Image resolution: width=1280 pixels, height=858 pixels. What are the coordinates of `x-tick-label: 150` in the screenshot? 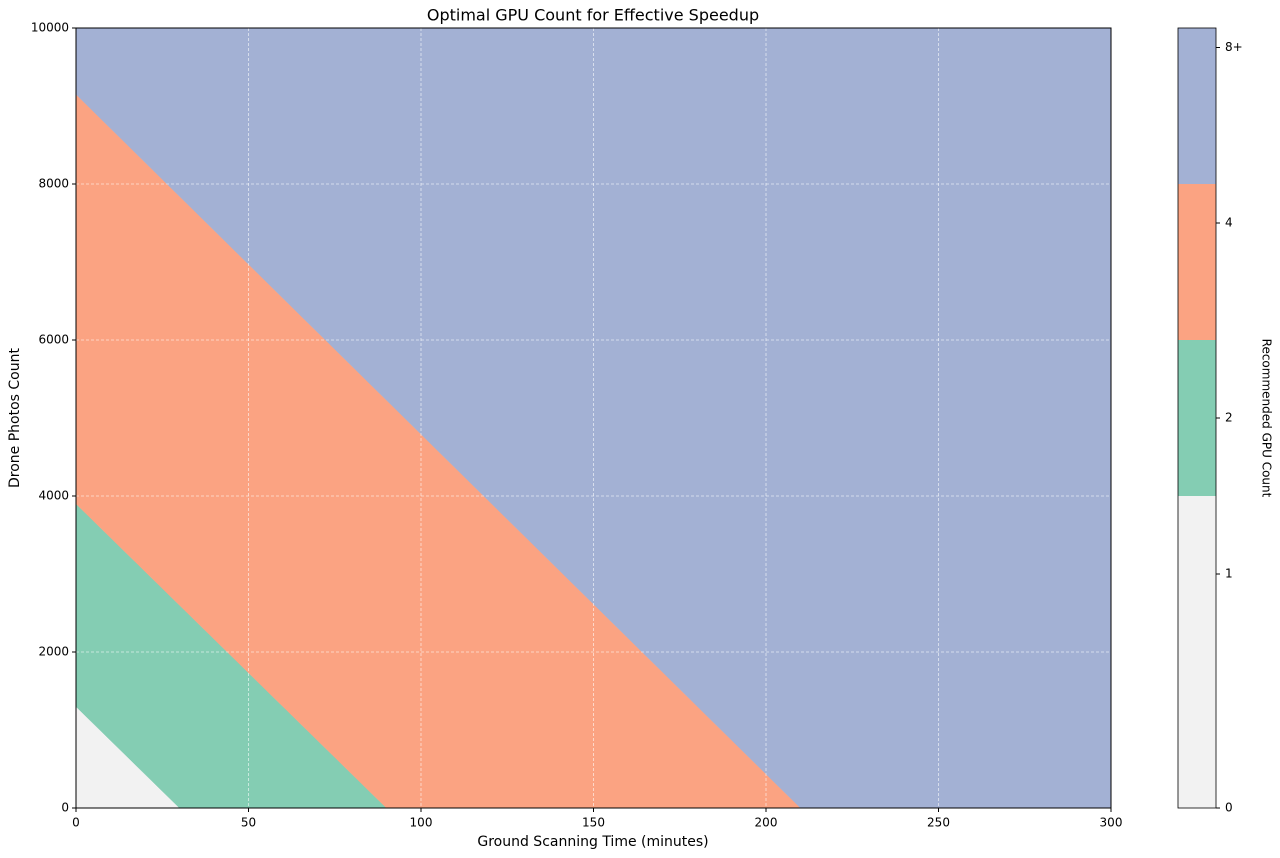 It's located at (593, 823).